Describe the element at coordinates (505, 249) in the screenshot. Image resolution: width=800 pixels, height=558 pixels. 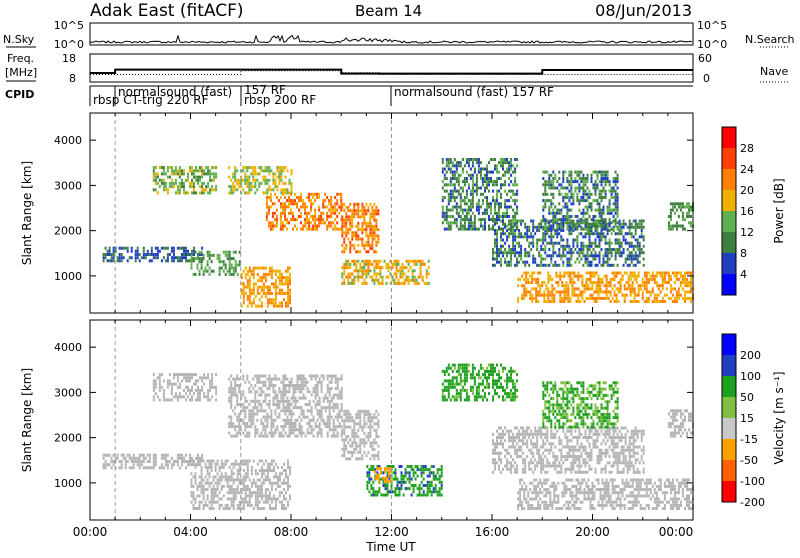
I see `power-cell-9-1915` at that location.